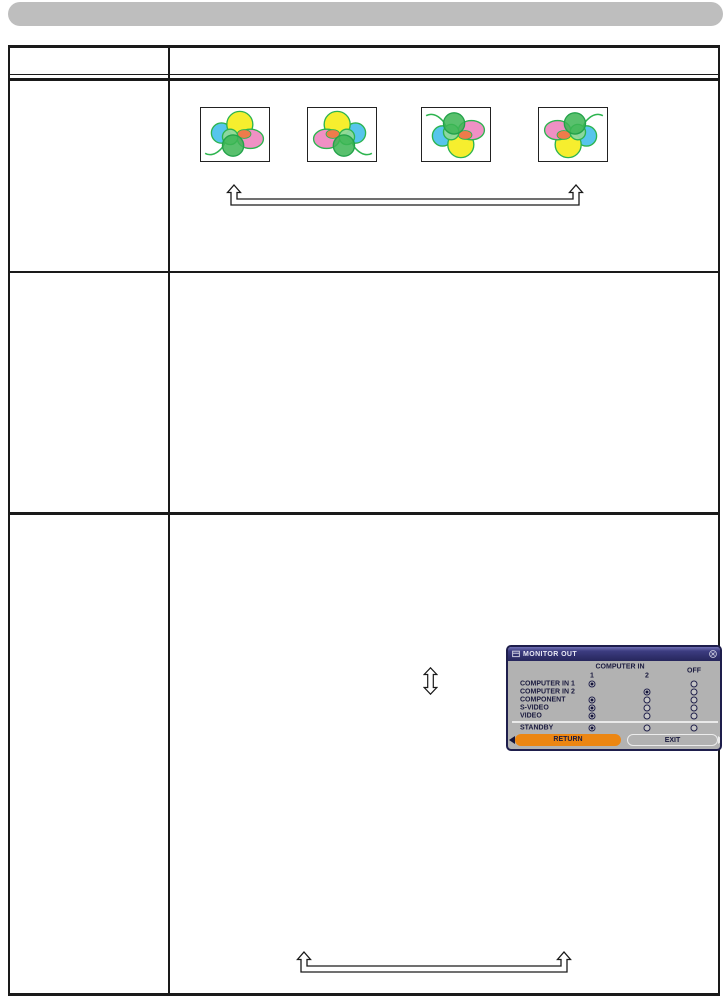 The height and width of the screenshot is (1000, 727). Describe the element at coordinates (713, 654) in the screenshot. I see `close-icon` at that location.